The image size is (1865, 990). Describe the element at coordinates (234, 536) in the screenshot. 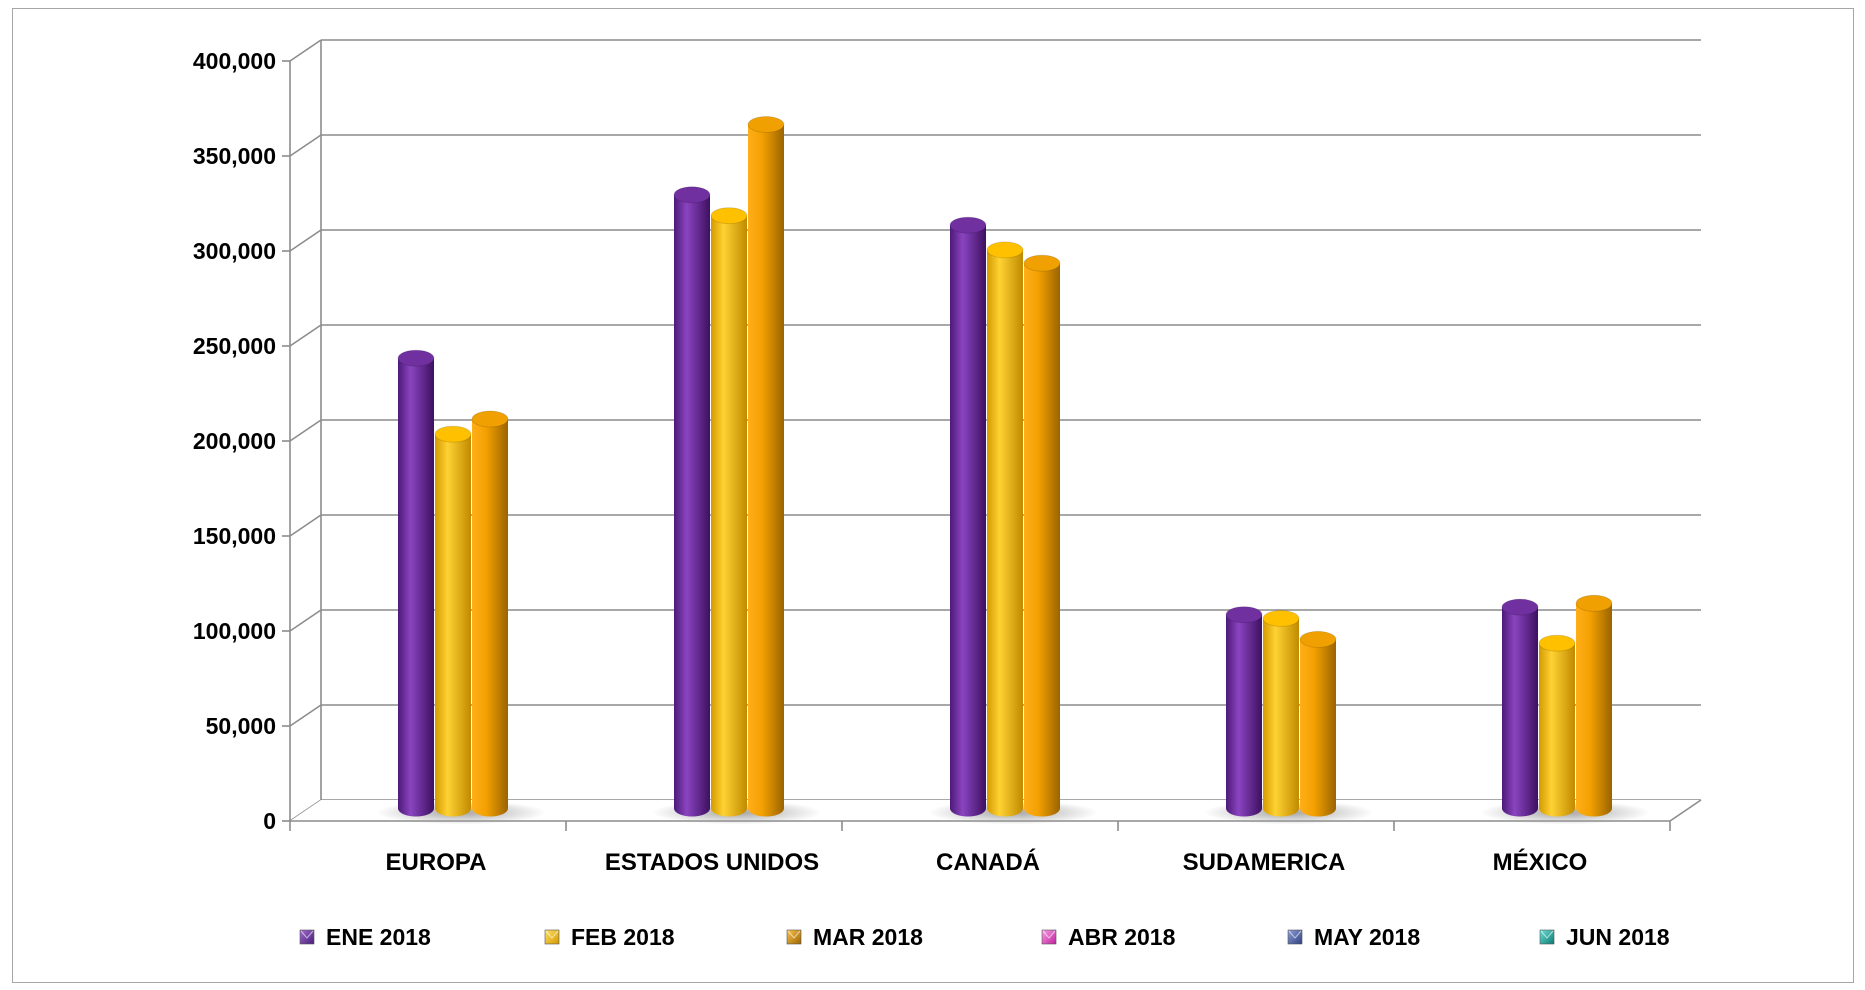

I see `y-tick-label: 150,000` at that location.